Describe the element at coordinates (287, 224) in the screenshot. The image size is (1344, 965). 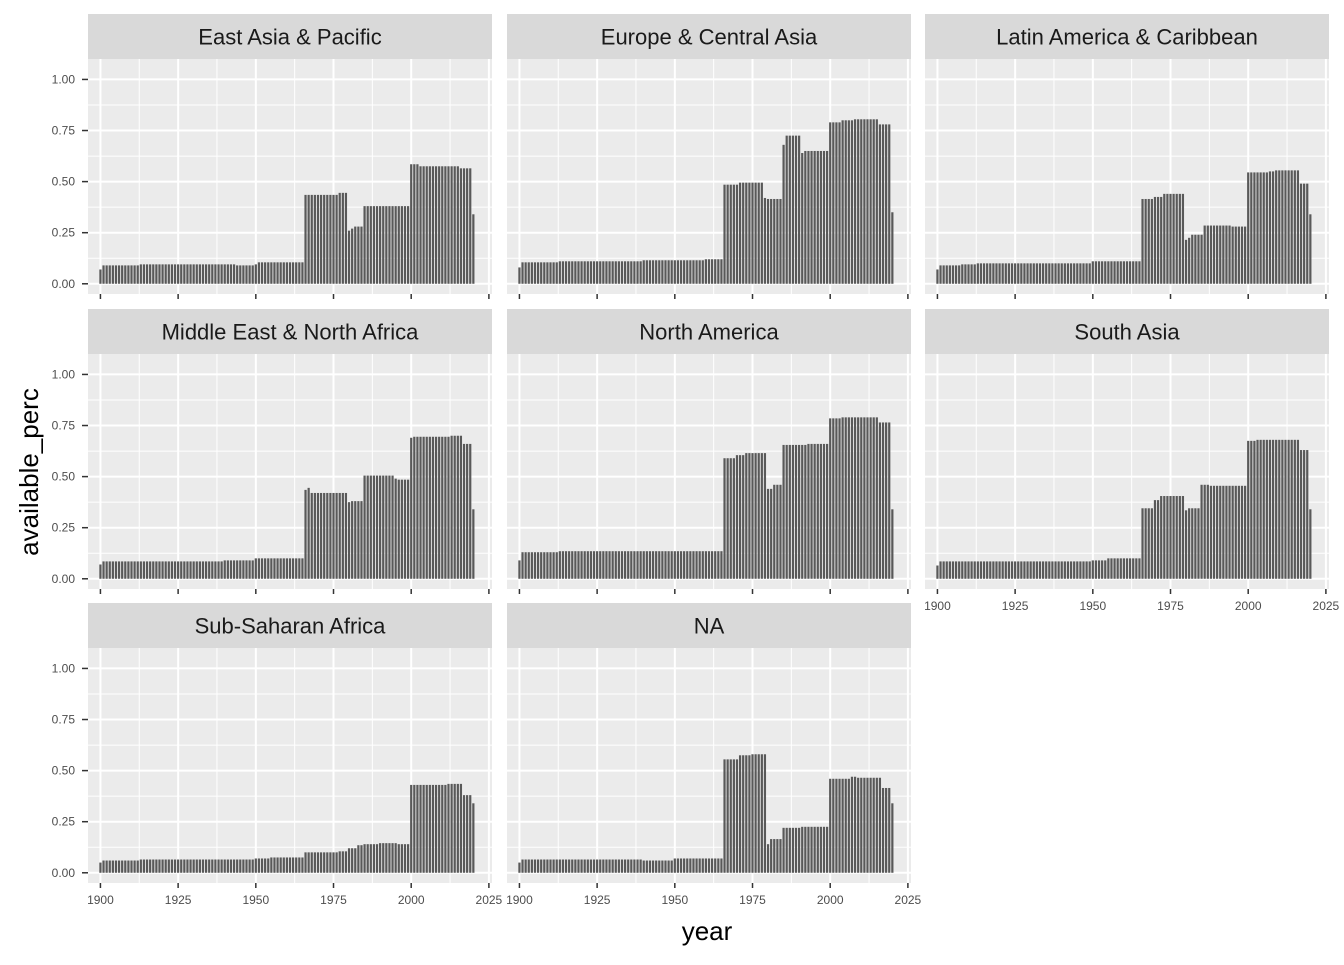
I see `bars` at that location.